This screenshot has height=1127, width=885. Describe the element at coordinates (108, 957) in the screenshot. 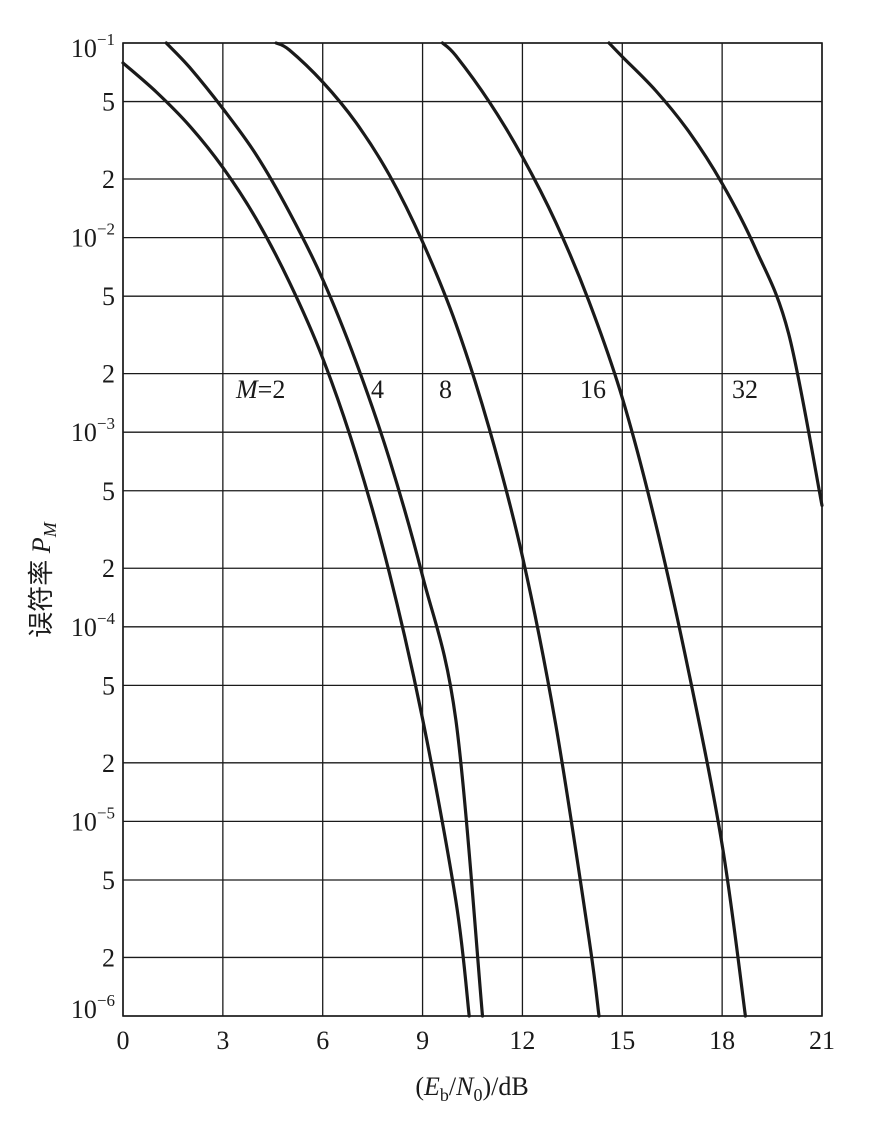

I see `y-tick-label-14: 2` at that location.